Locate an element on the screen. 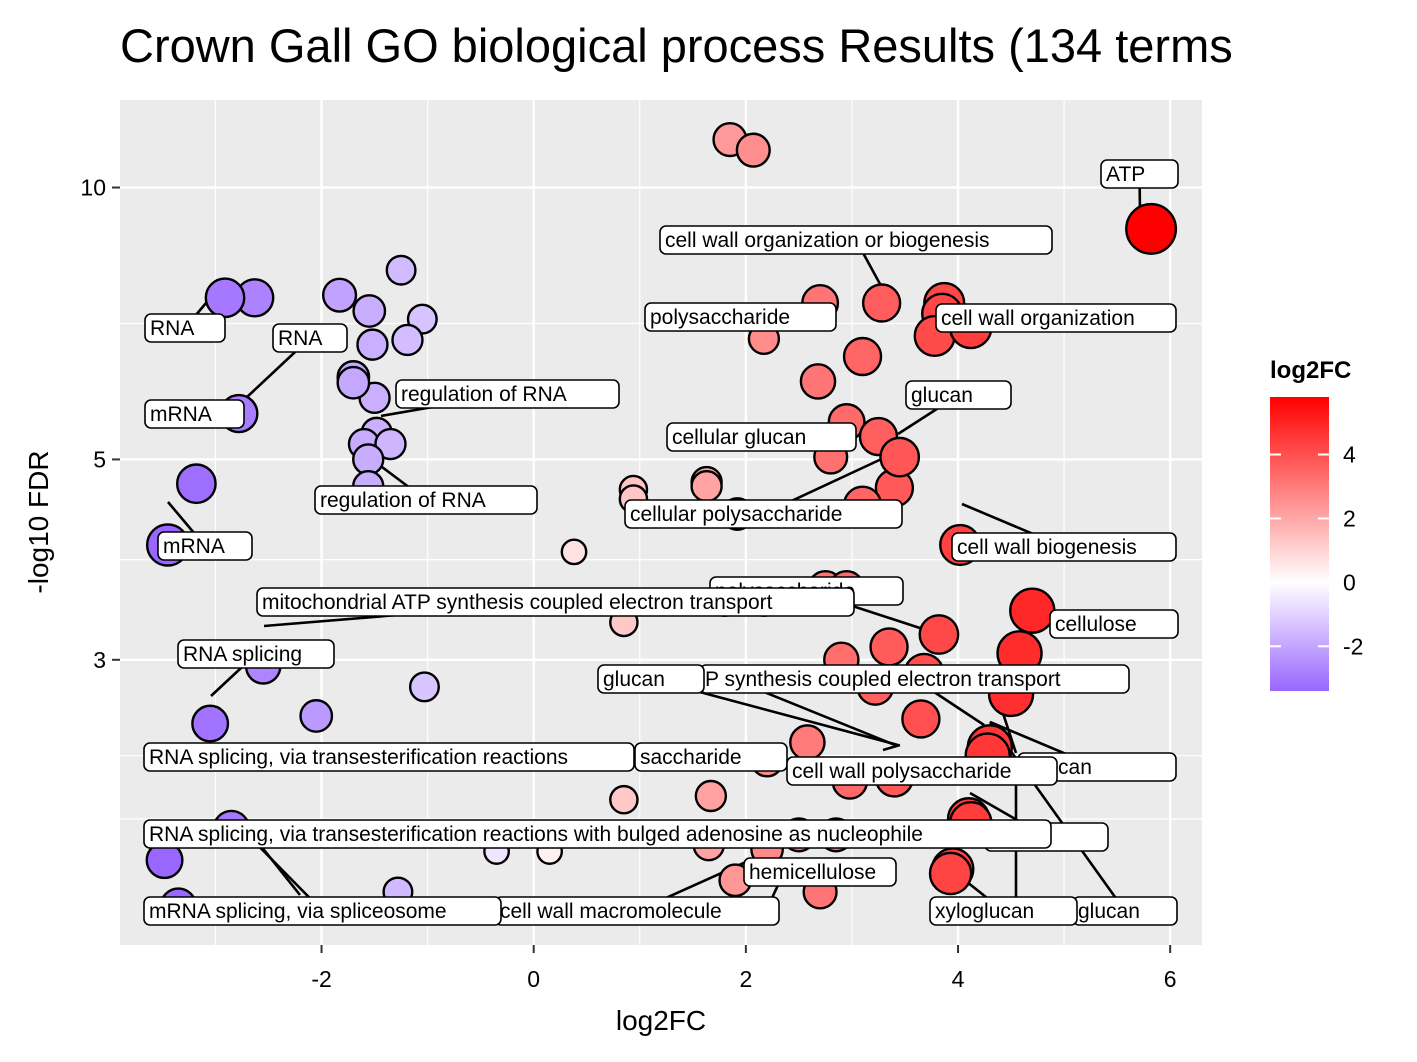  point-label: cellular polysaccharide is located at coordinates (763, 514).